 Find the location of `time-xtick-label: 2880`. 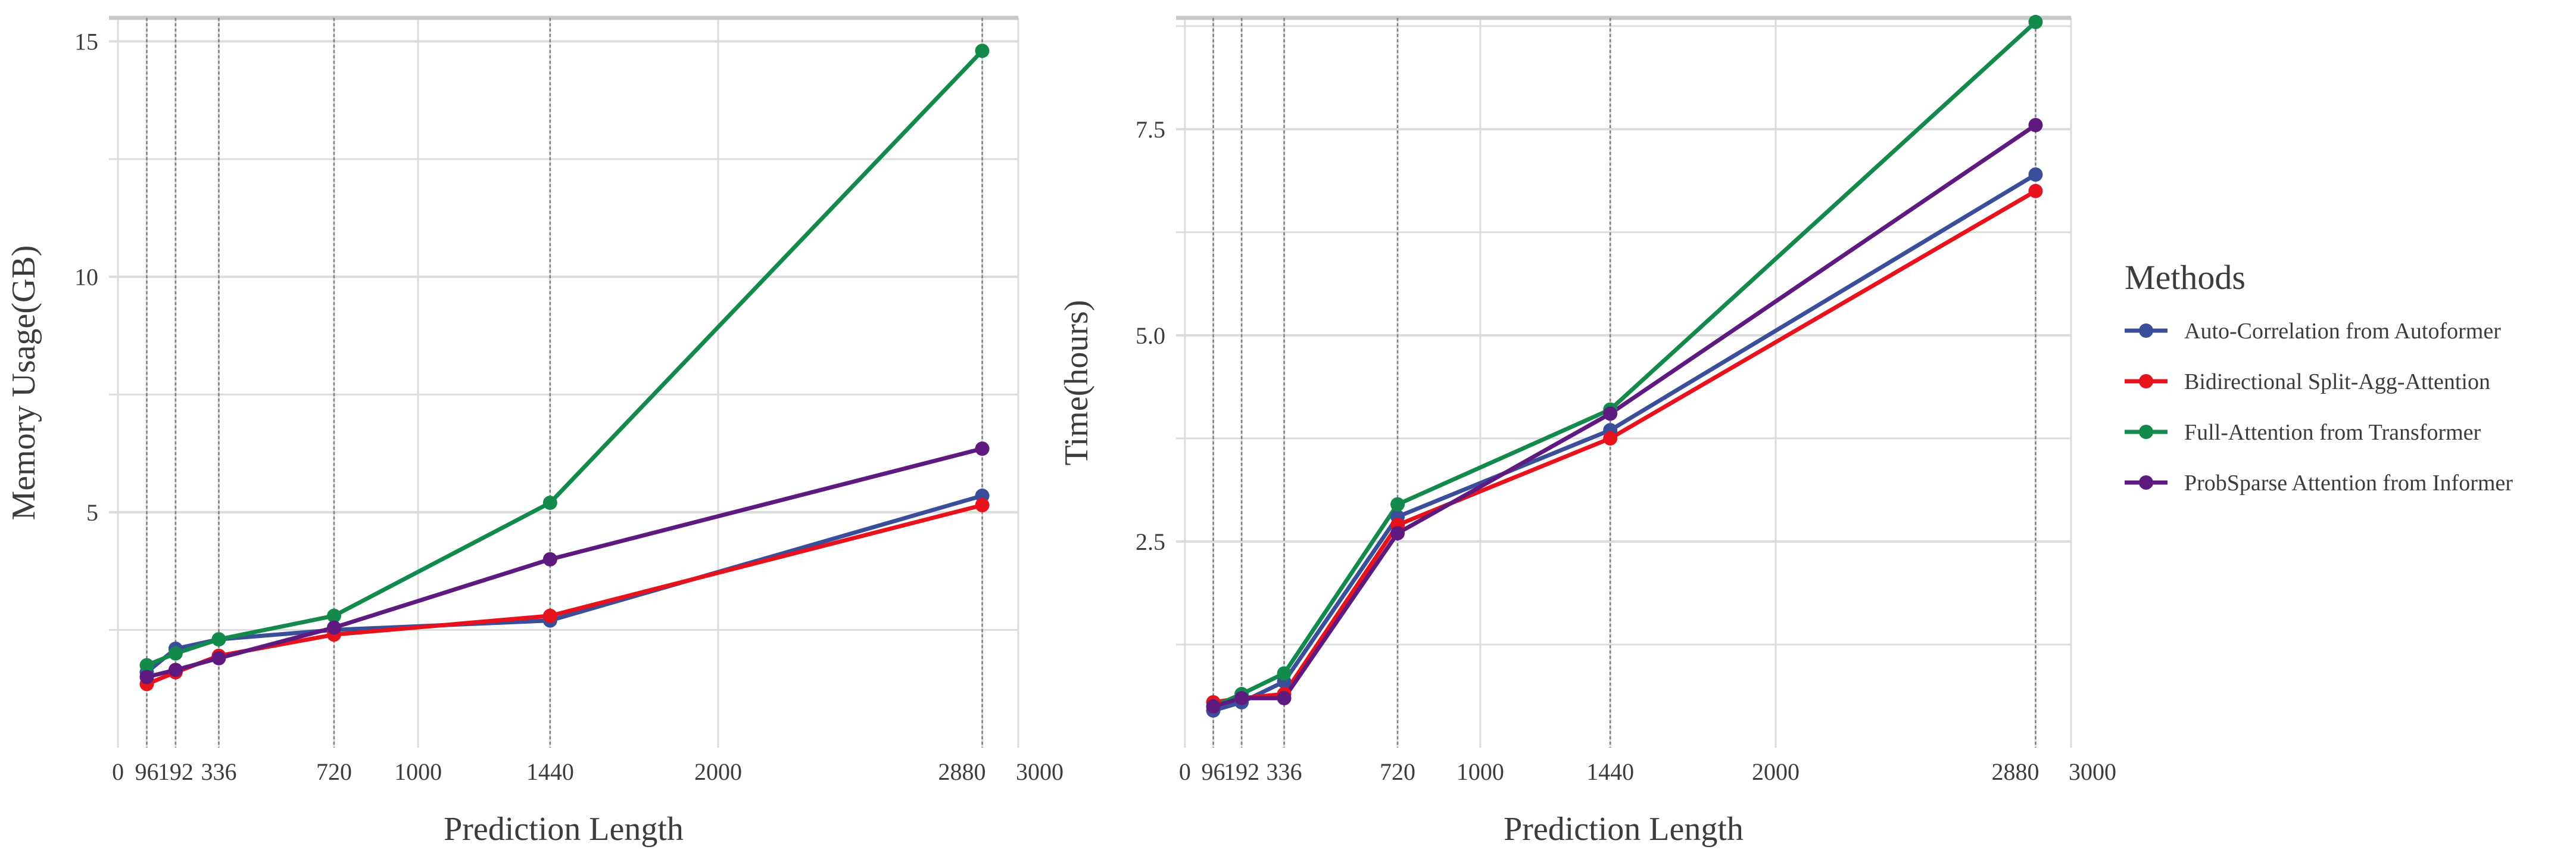

time-xtick-label: 2880 is located at coordinates (2015, 771).